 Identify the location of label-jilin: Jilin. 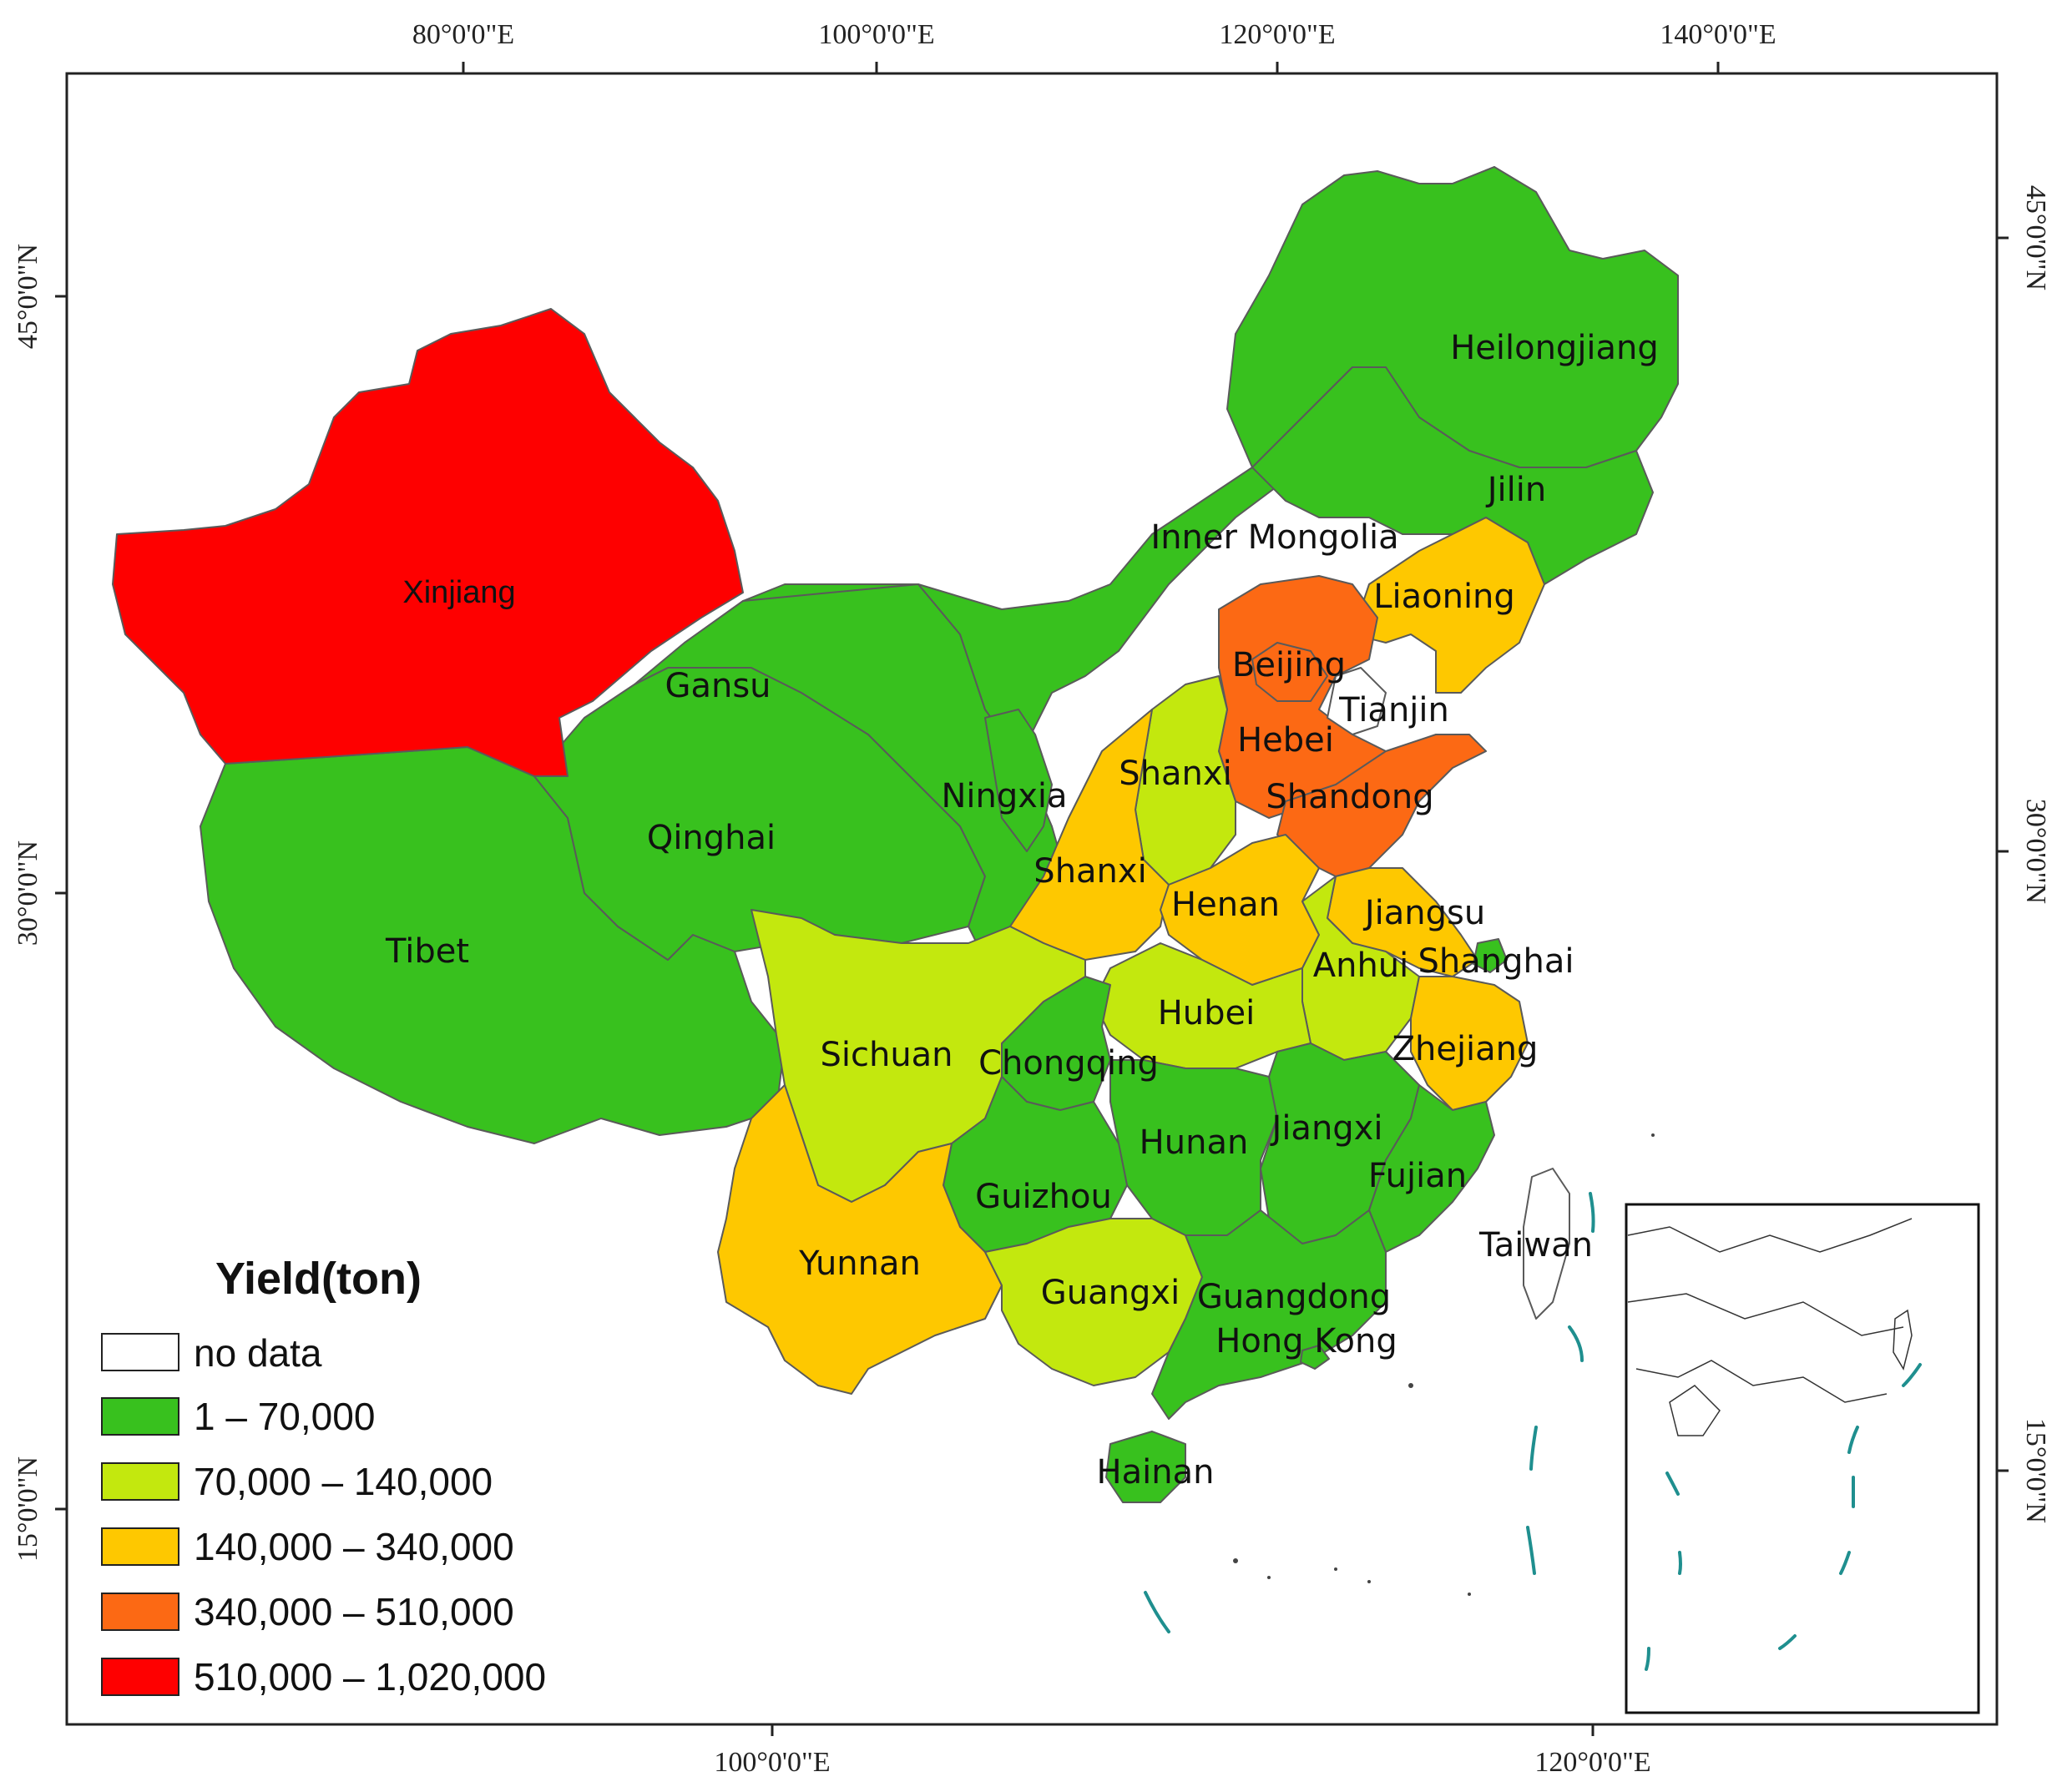
(1516, 490).